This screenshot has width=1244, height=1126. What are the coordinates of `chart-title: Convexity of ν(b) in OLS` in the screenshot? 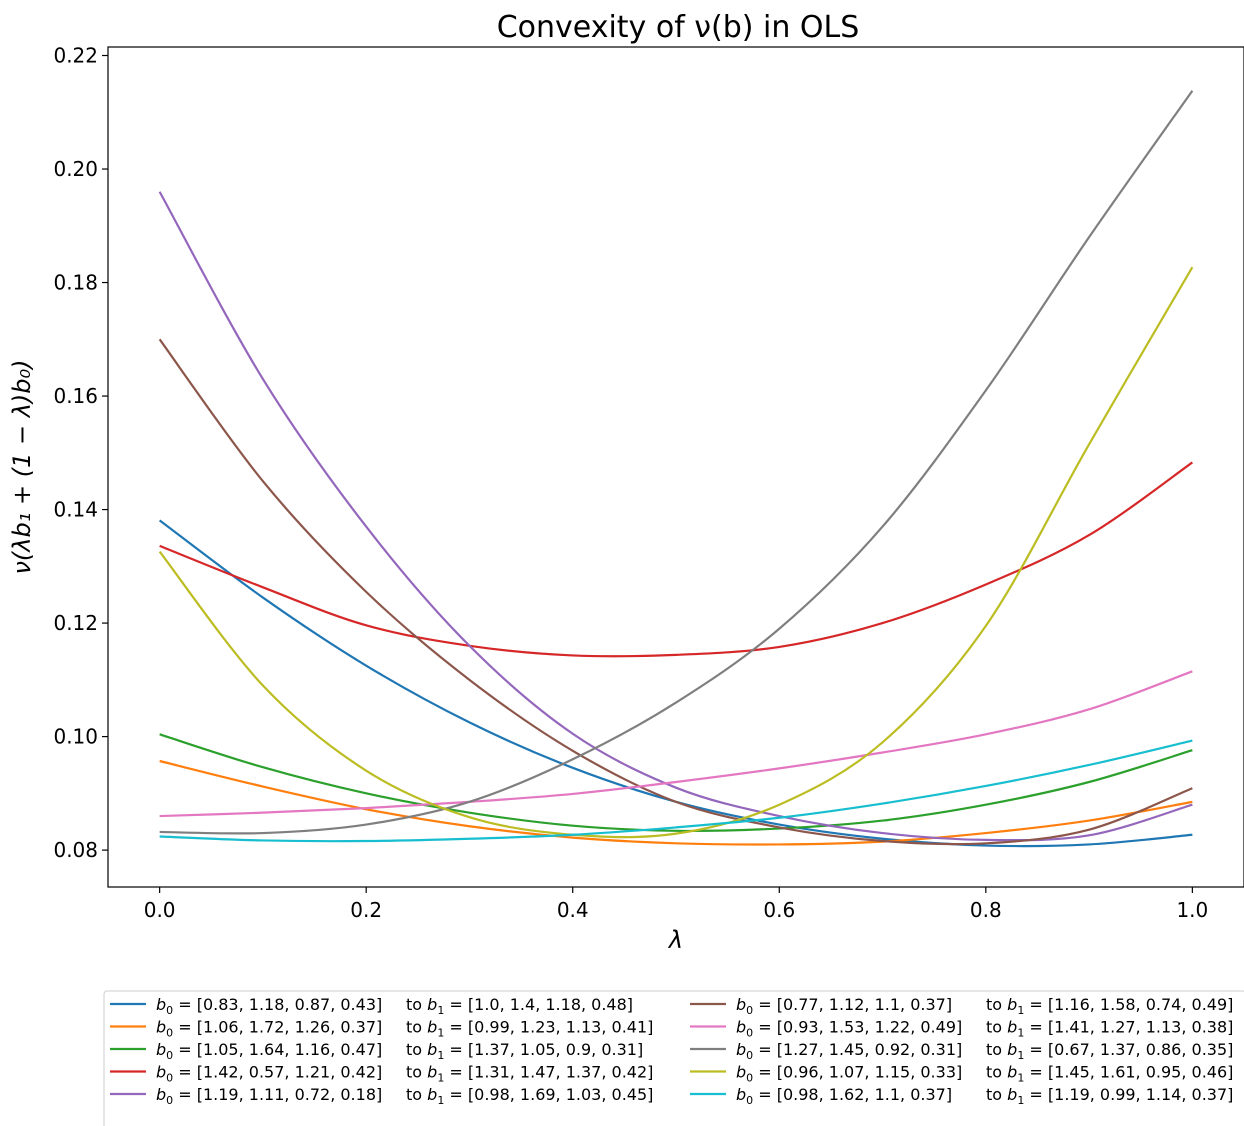 It's located at (678, 27).